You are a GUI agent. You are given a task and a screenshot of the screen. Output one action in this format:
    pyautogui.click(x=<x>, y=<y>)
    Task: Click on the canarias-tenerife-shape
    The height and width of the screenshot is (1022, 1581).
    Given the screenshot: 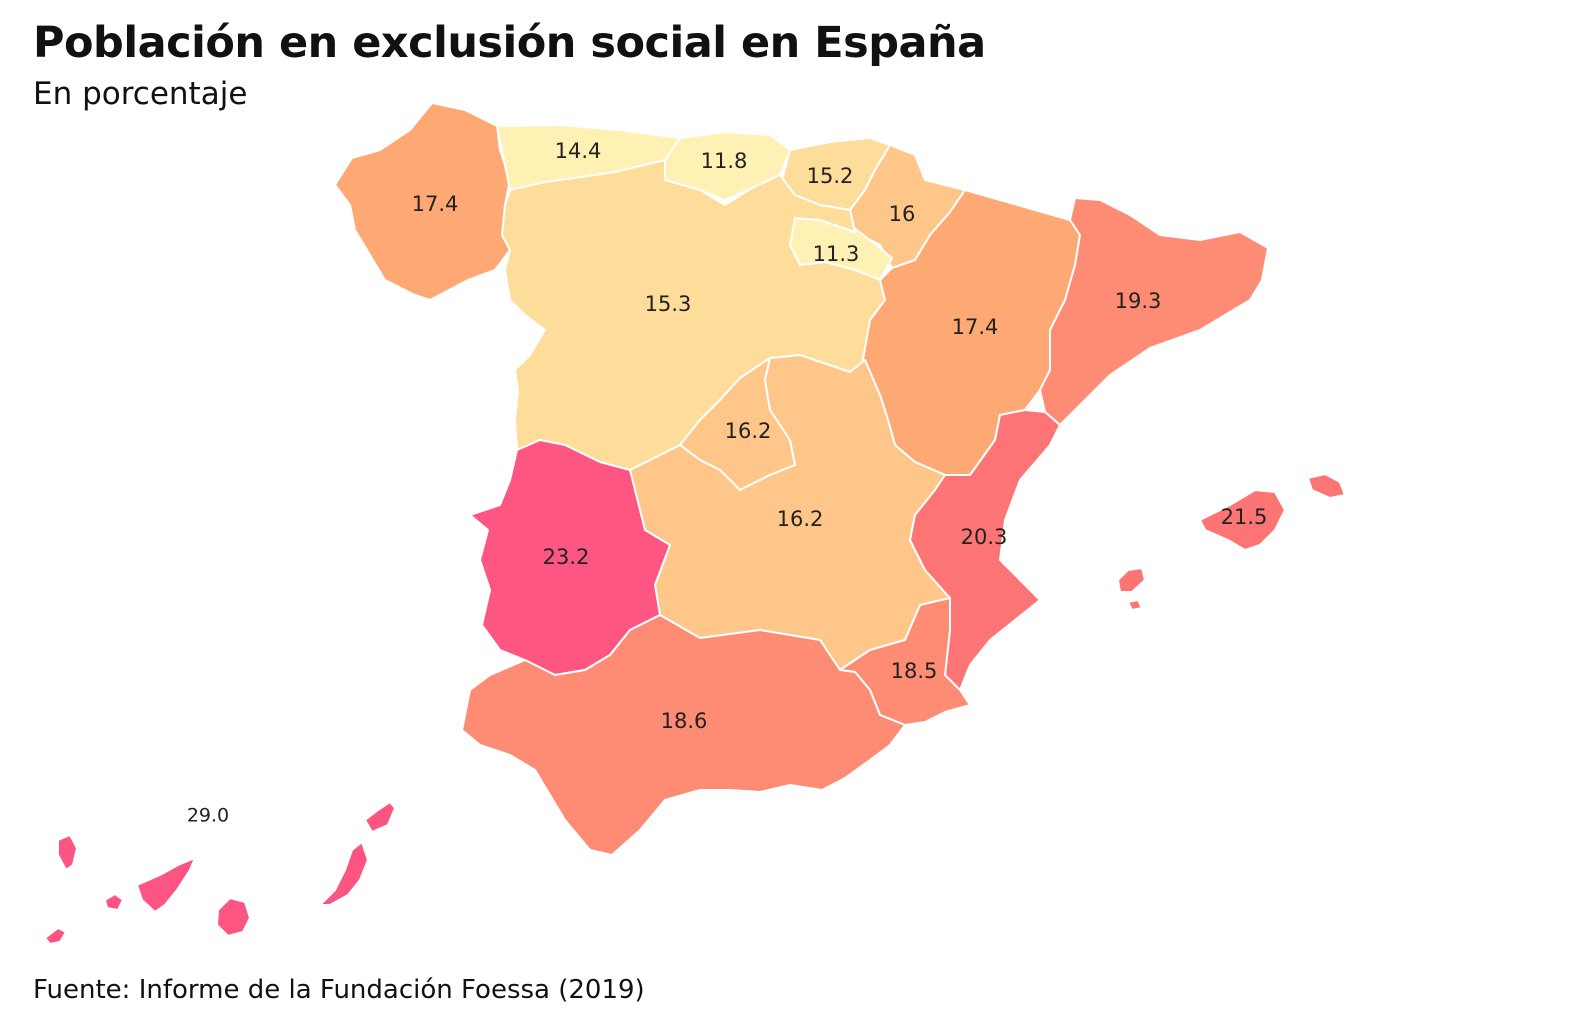 What is the action you would take?
    pyautogui.click(x=166, y=885)
    